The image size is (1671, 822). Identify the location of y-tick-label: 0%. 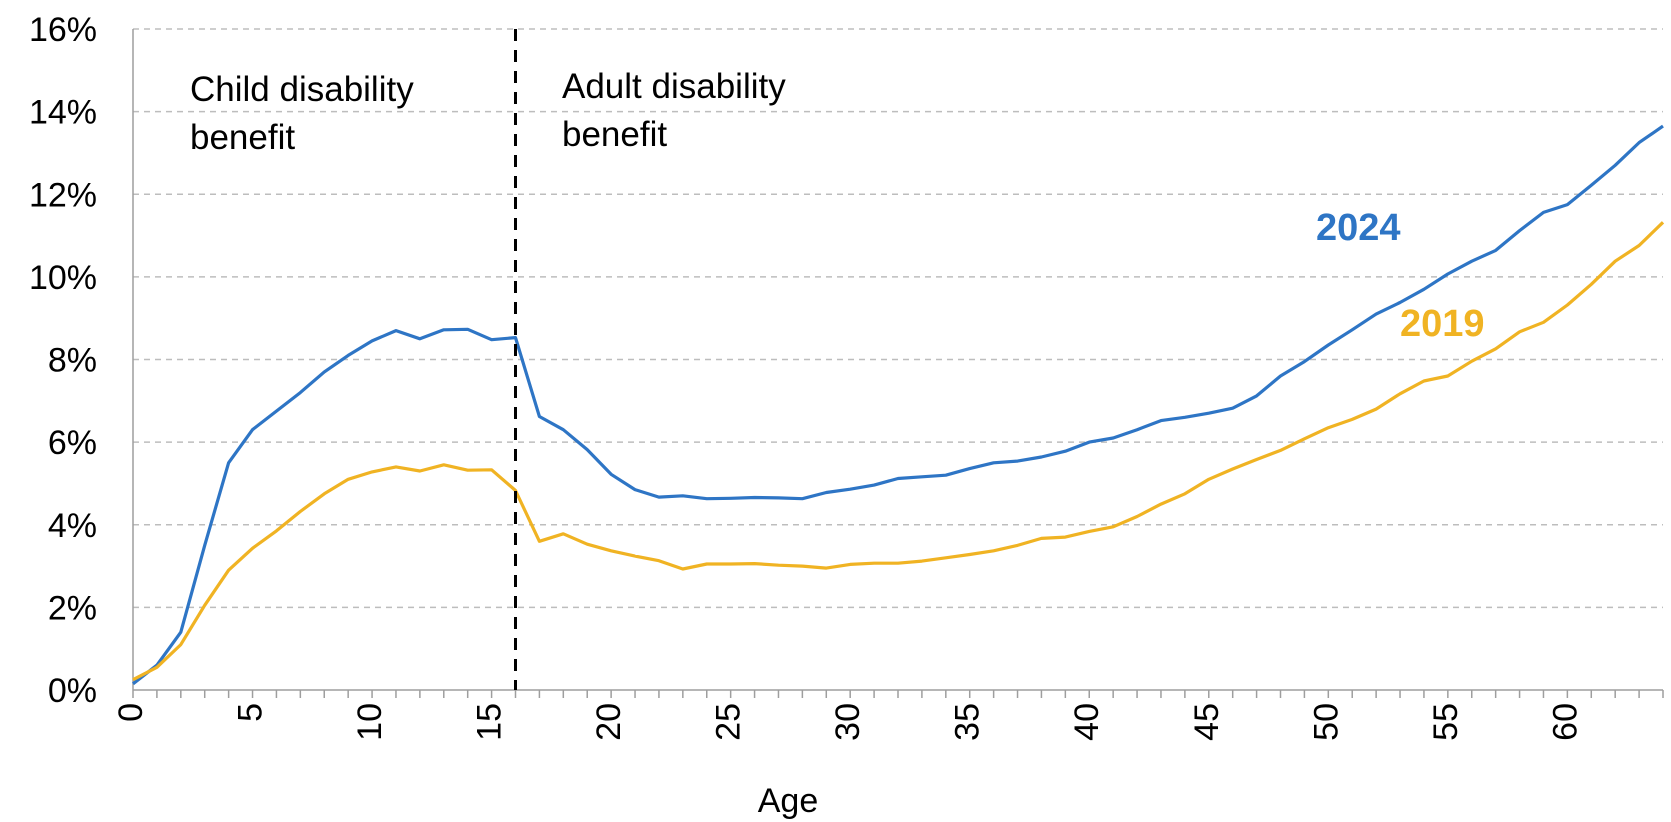
(72, 691).